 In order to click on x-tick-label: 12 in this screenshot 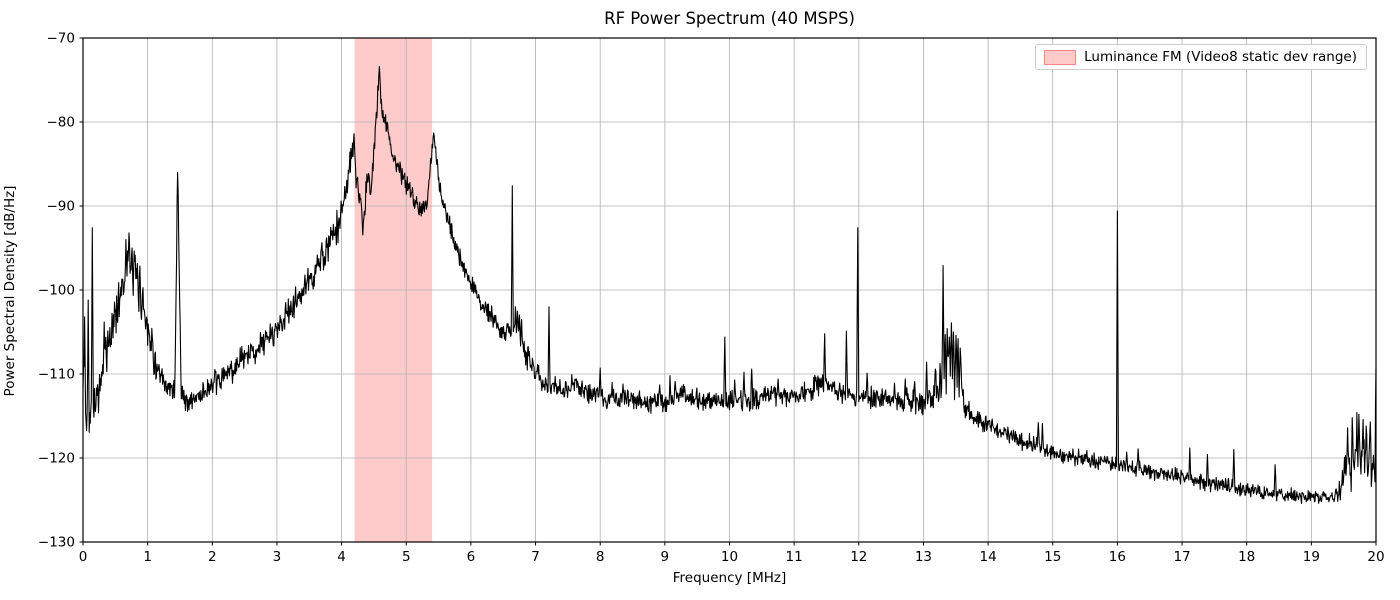, I will do `click(858, 557)`.